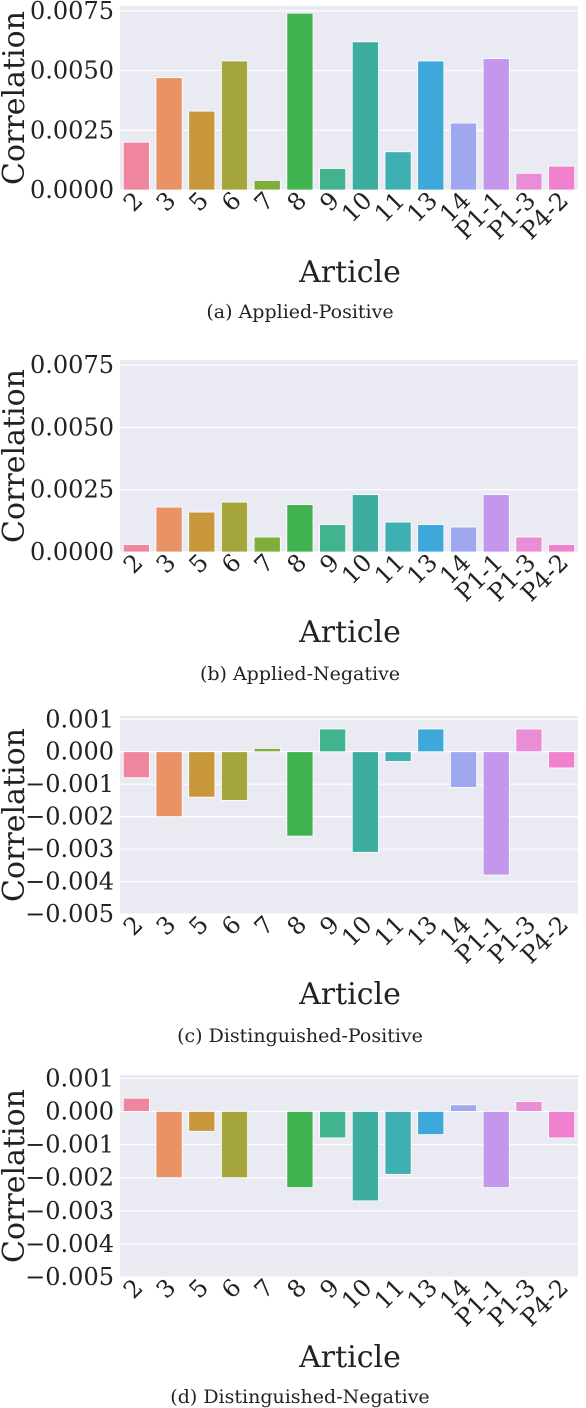 Image resolution: width=586 pixels, height=1408 pixels. I want to click on y-tick-label: 0.0025, so click(72, 490).